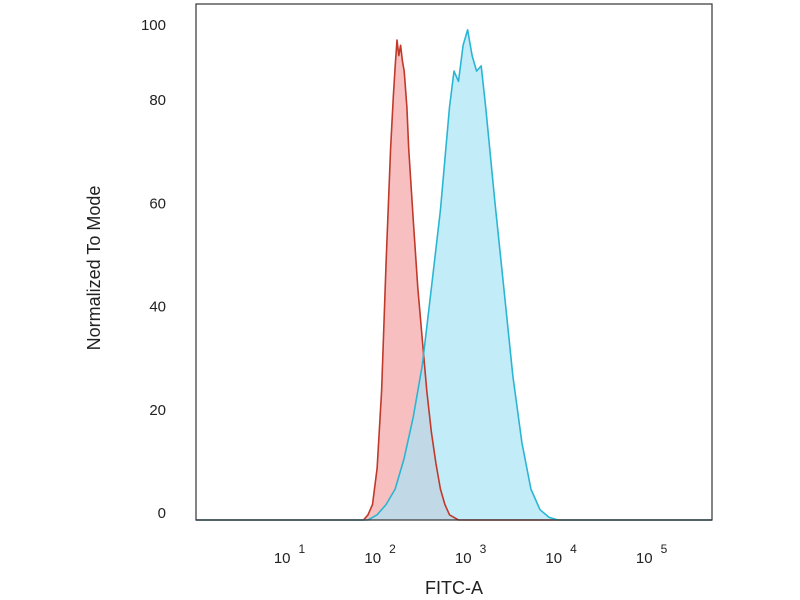 This screenshot has height=600, width=800. I want to click on x-axis-label: FITC-A, so click(454, 588).